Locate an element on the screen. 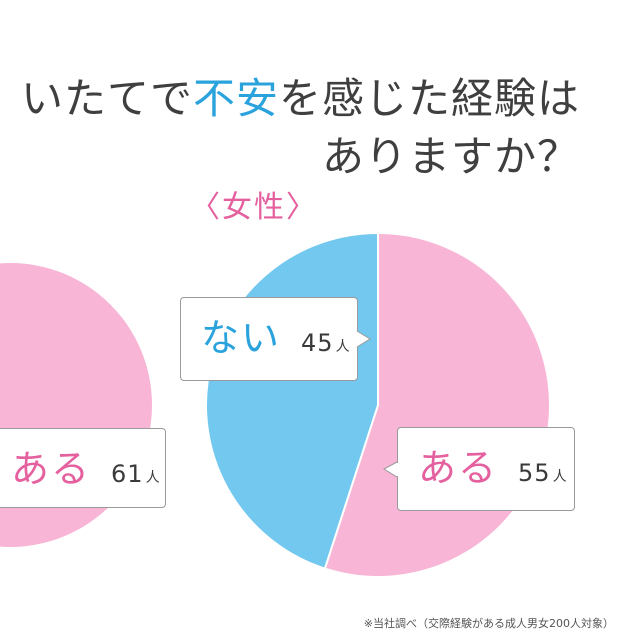 The image size is (640, 640). footnote: ※当社調べ（交際経験がある成人男女200人対象） is located at coordinates (488, 623).